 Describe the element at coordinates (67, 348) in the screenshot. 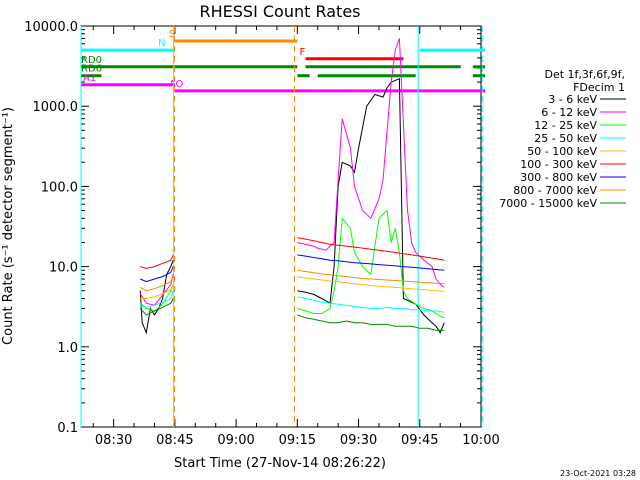

I see `y-tick-label: 1.0` at that location.